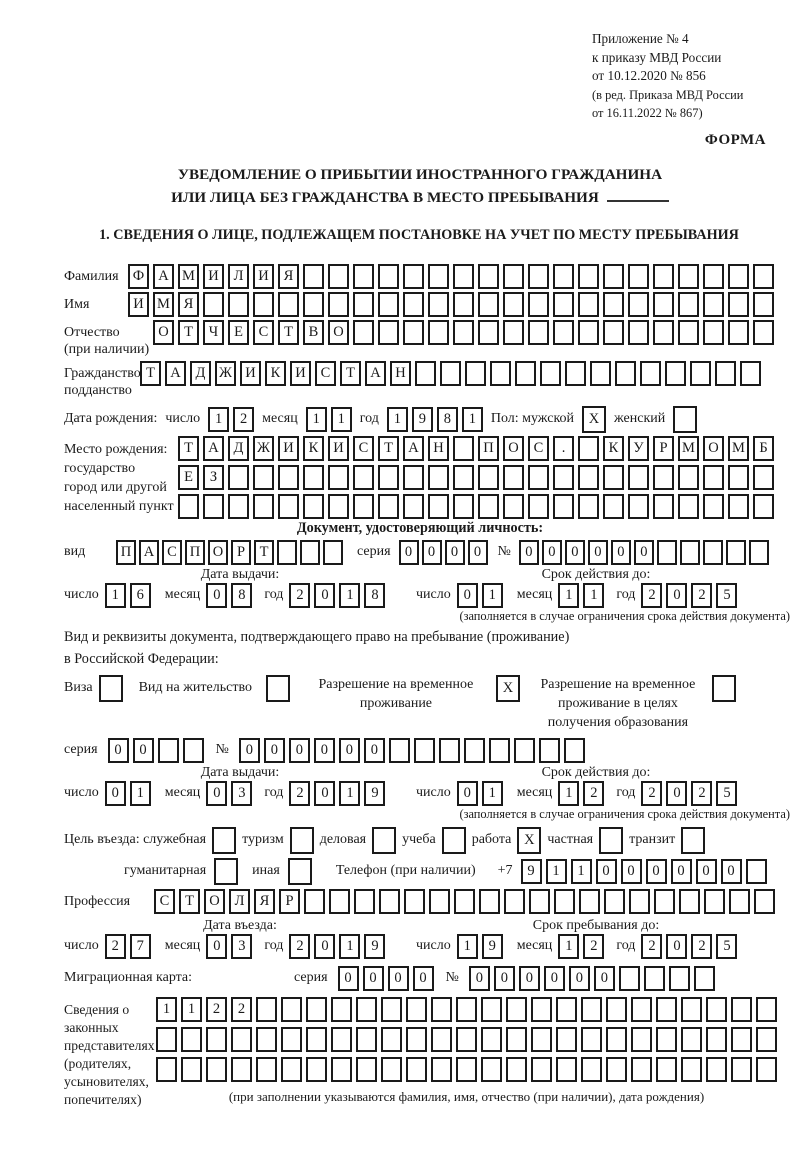 The width and height of the screenshot is (800, 1163). What do you see at coordinates (195, 552) in the screenshot?
I see `char-cell-filled: П` at bounding box center [195, 552].